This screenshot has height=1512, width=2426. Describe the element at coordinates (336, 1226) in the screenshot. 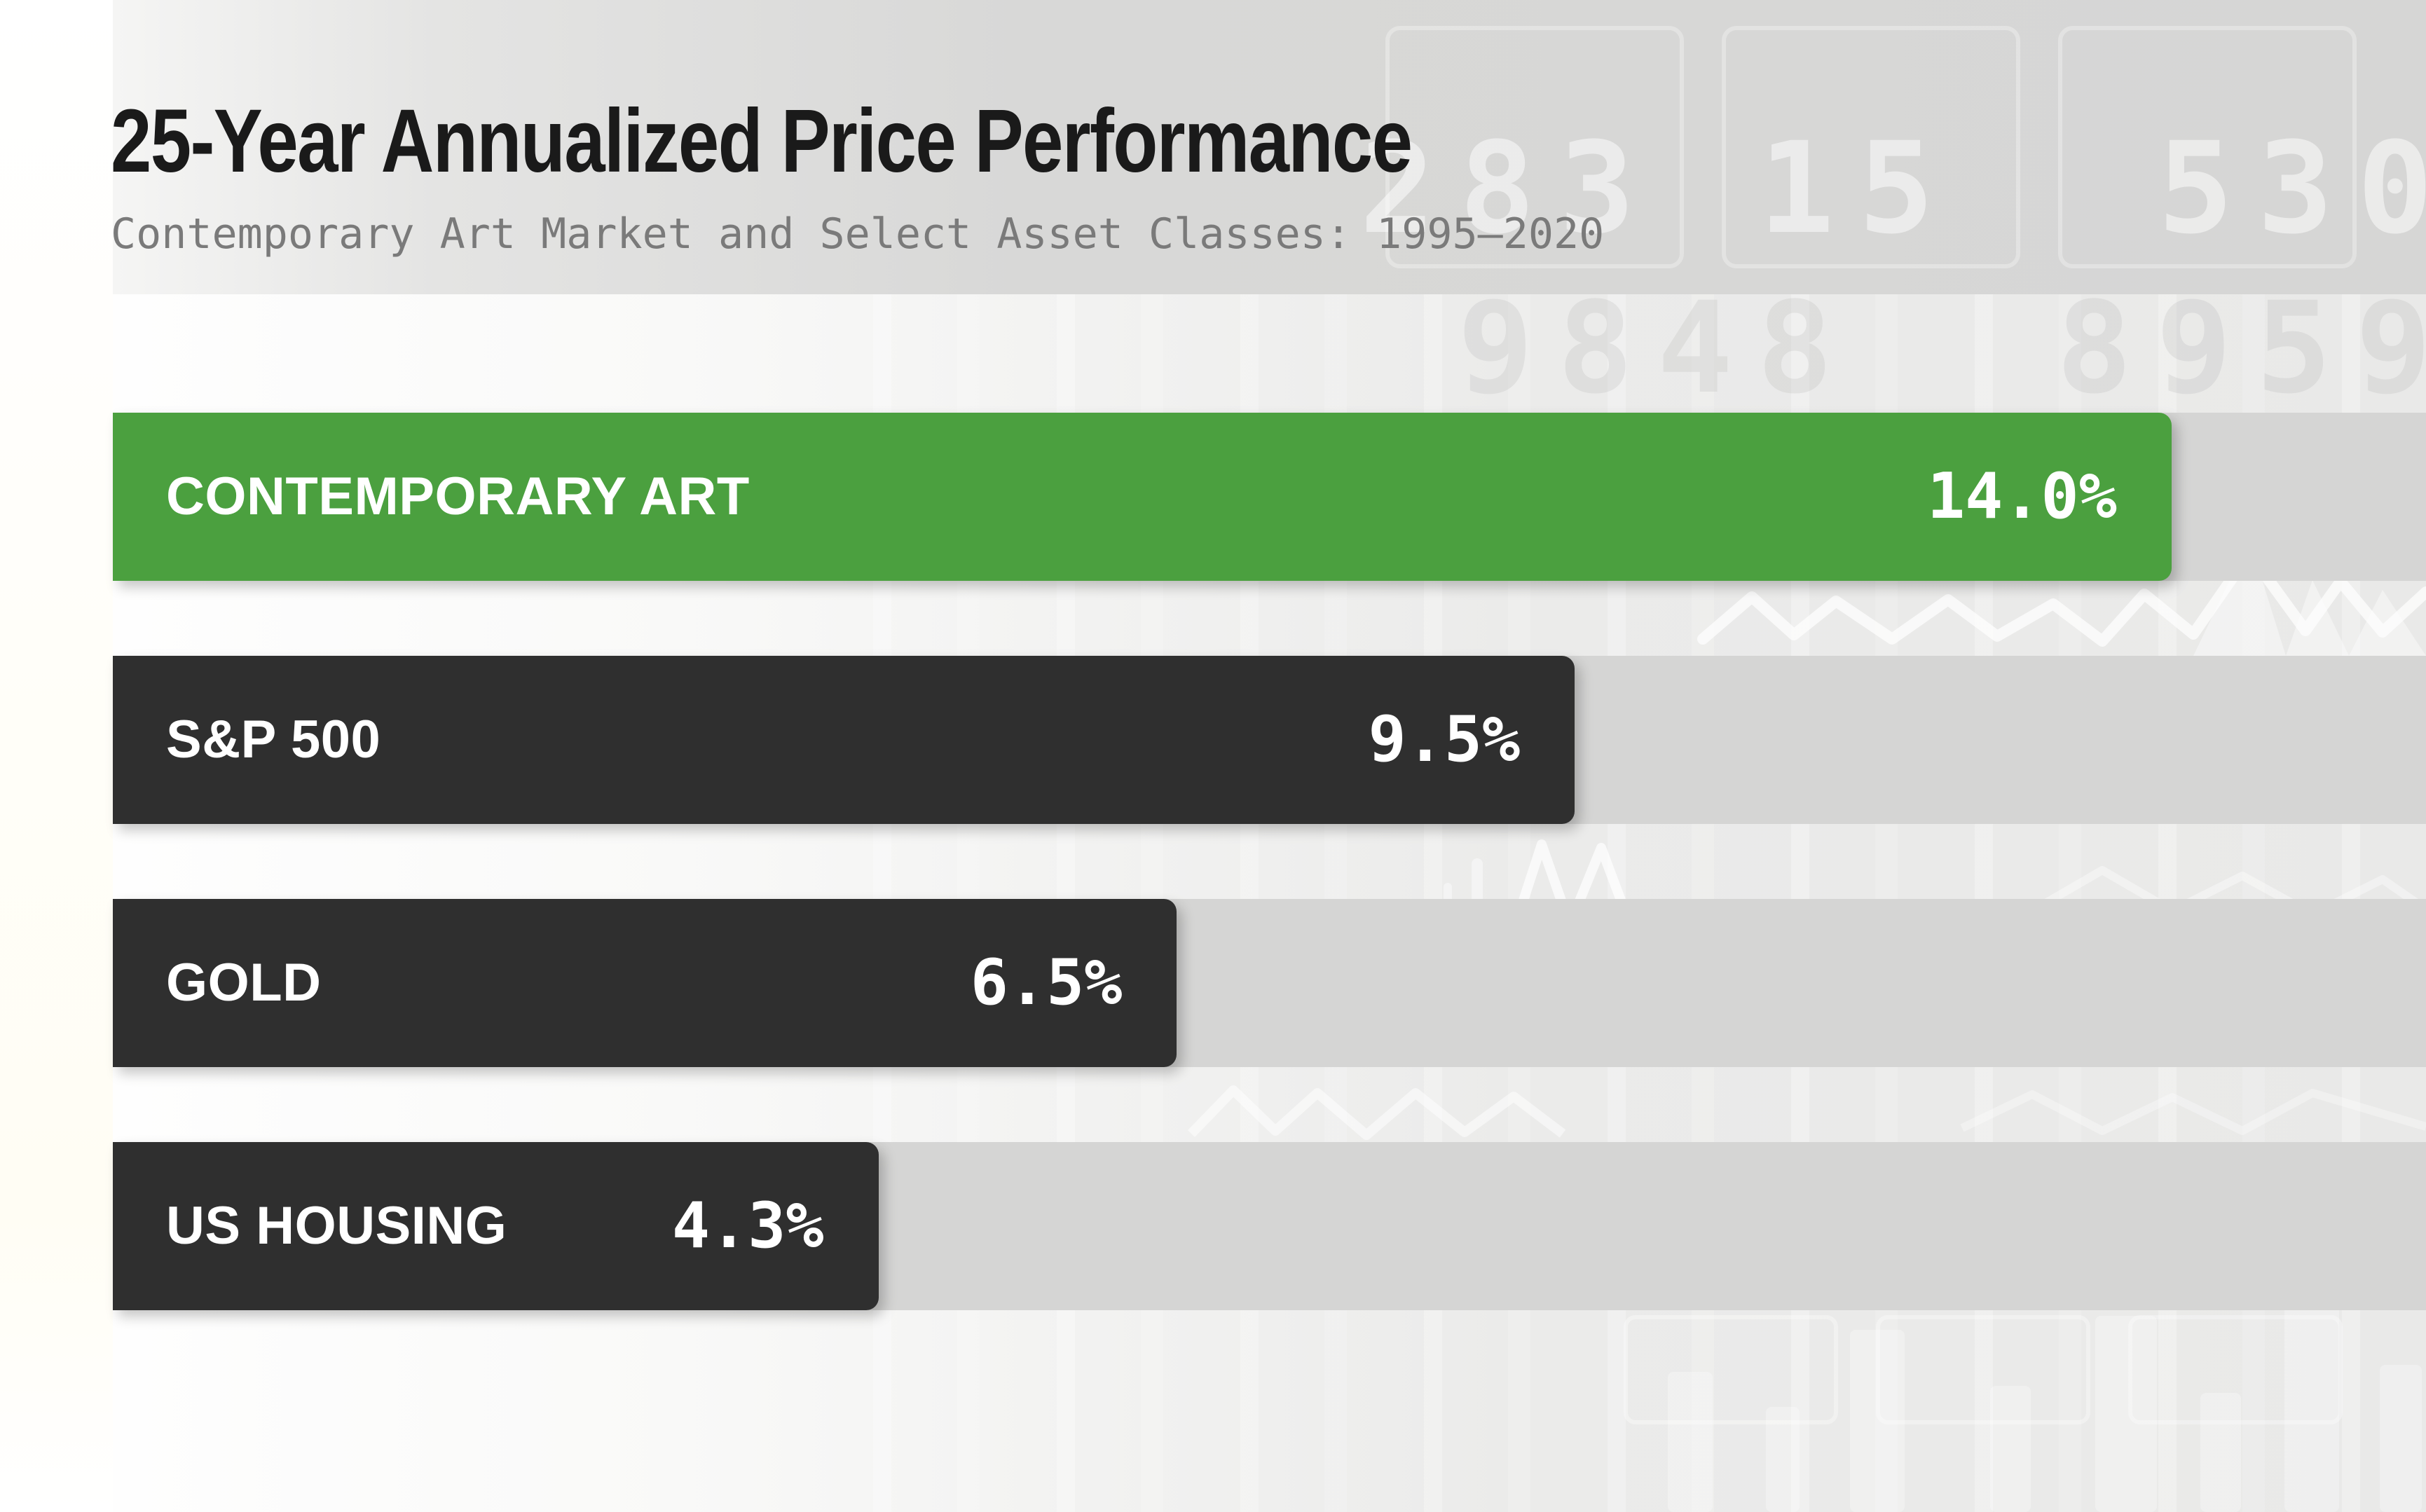

I see `bar-label: US HOUSING` at that location.